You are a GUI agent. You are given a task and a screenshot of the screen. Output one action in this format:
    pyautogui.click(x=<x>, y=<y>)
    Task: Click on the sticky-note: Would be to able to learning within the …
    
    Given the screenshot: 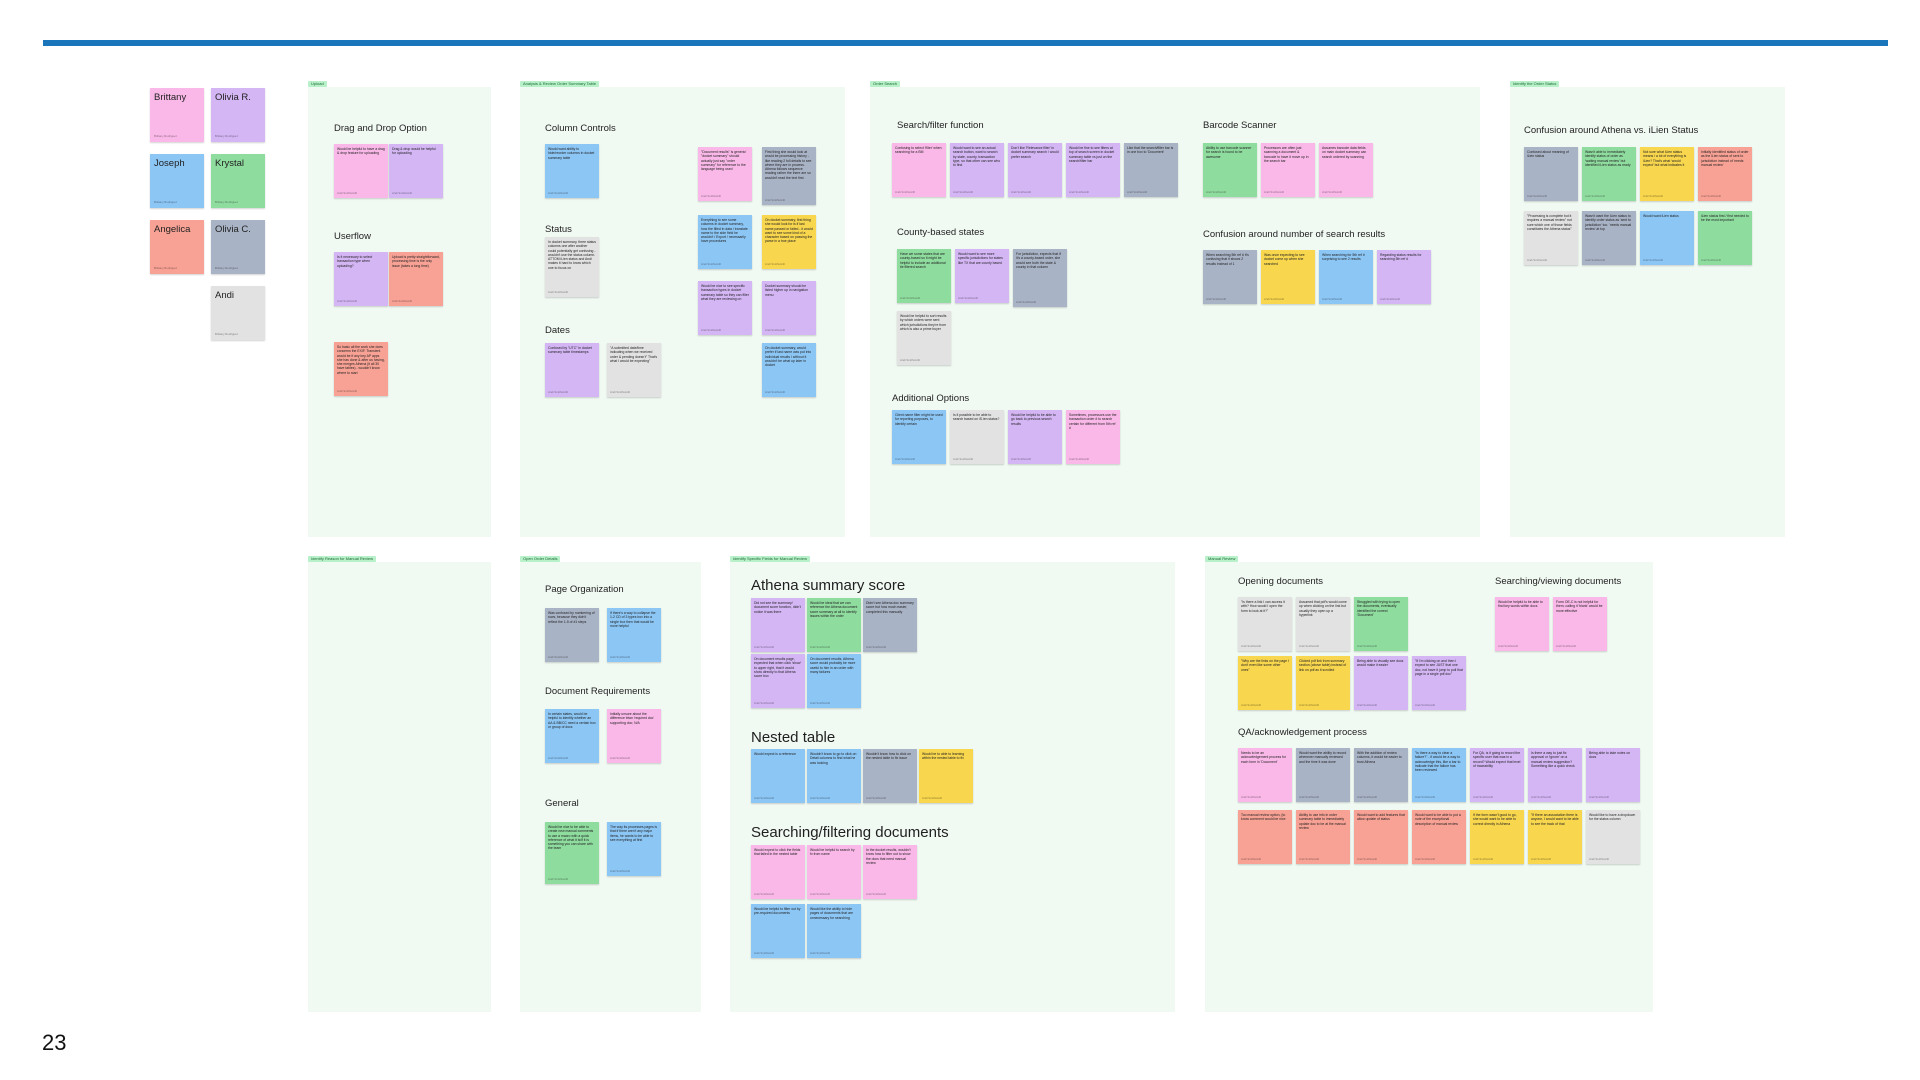 What is the action you would take?
    pyautogui.click(x=946, y=776)
    